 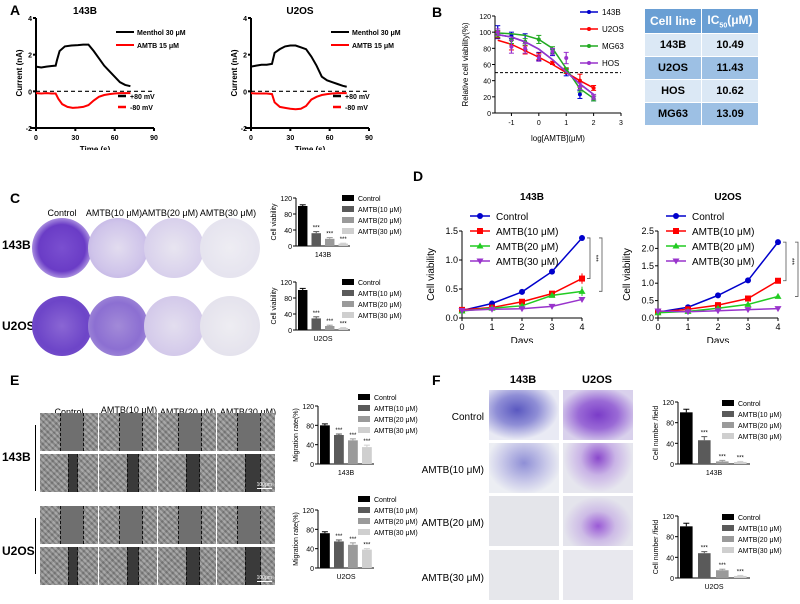 What do you see at coordinates (246, 566) in the screenshot?
I see `wound-image-u2os-30-24h: 100μm` at bounding box center [246, 566].